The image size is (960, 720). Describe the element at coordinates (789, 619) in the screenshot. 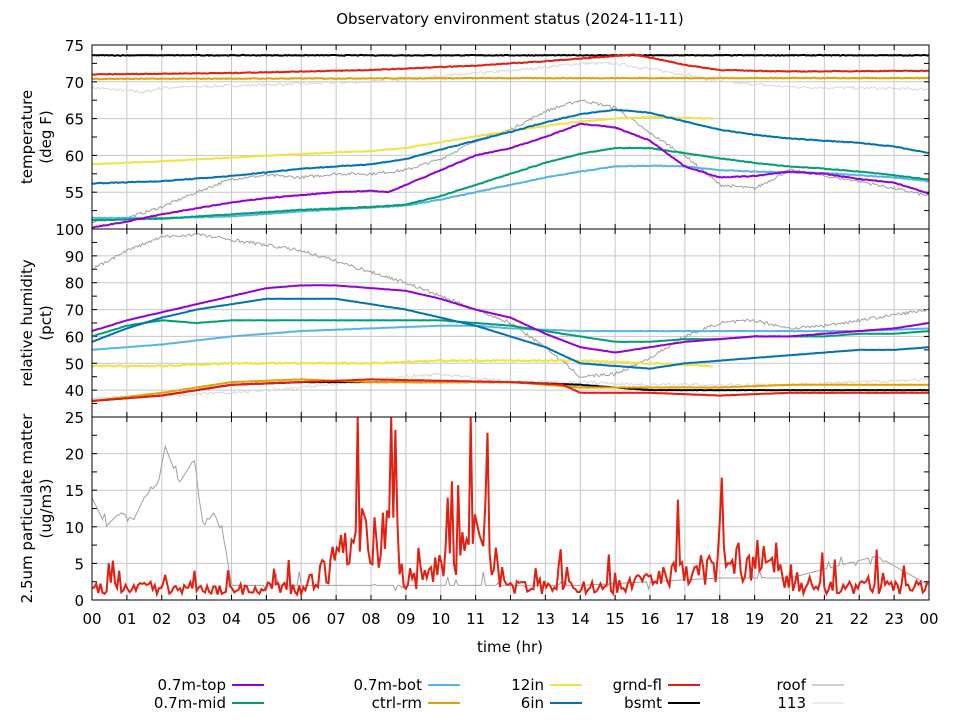

I see `x-tick-label: 20` at that location.